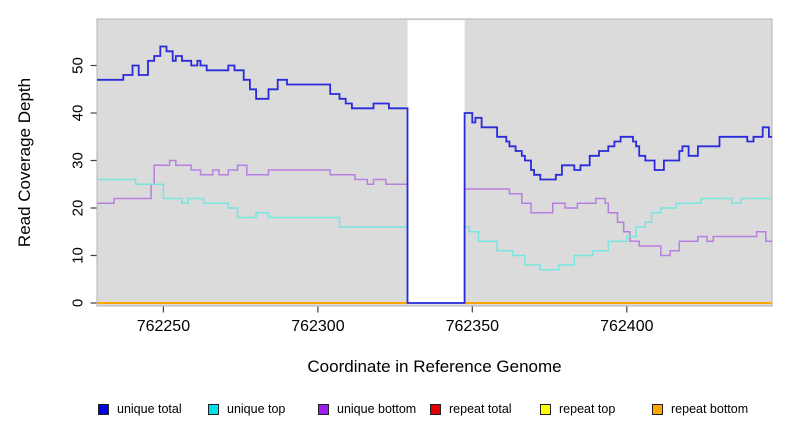 This screenshot has width=792, height=432. Describe the element at coordinates (78, 65) in the screenshot. I see `y-tick-label: 50` at that location.